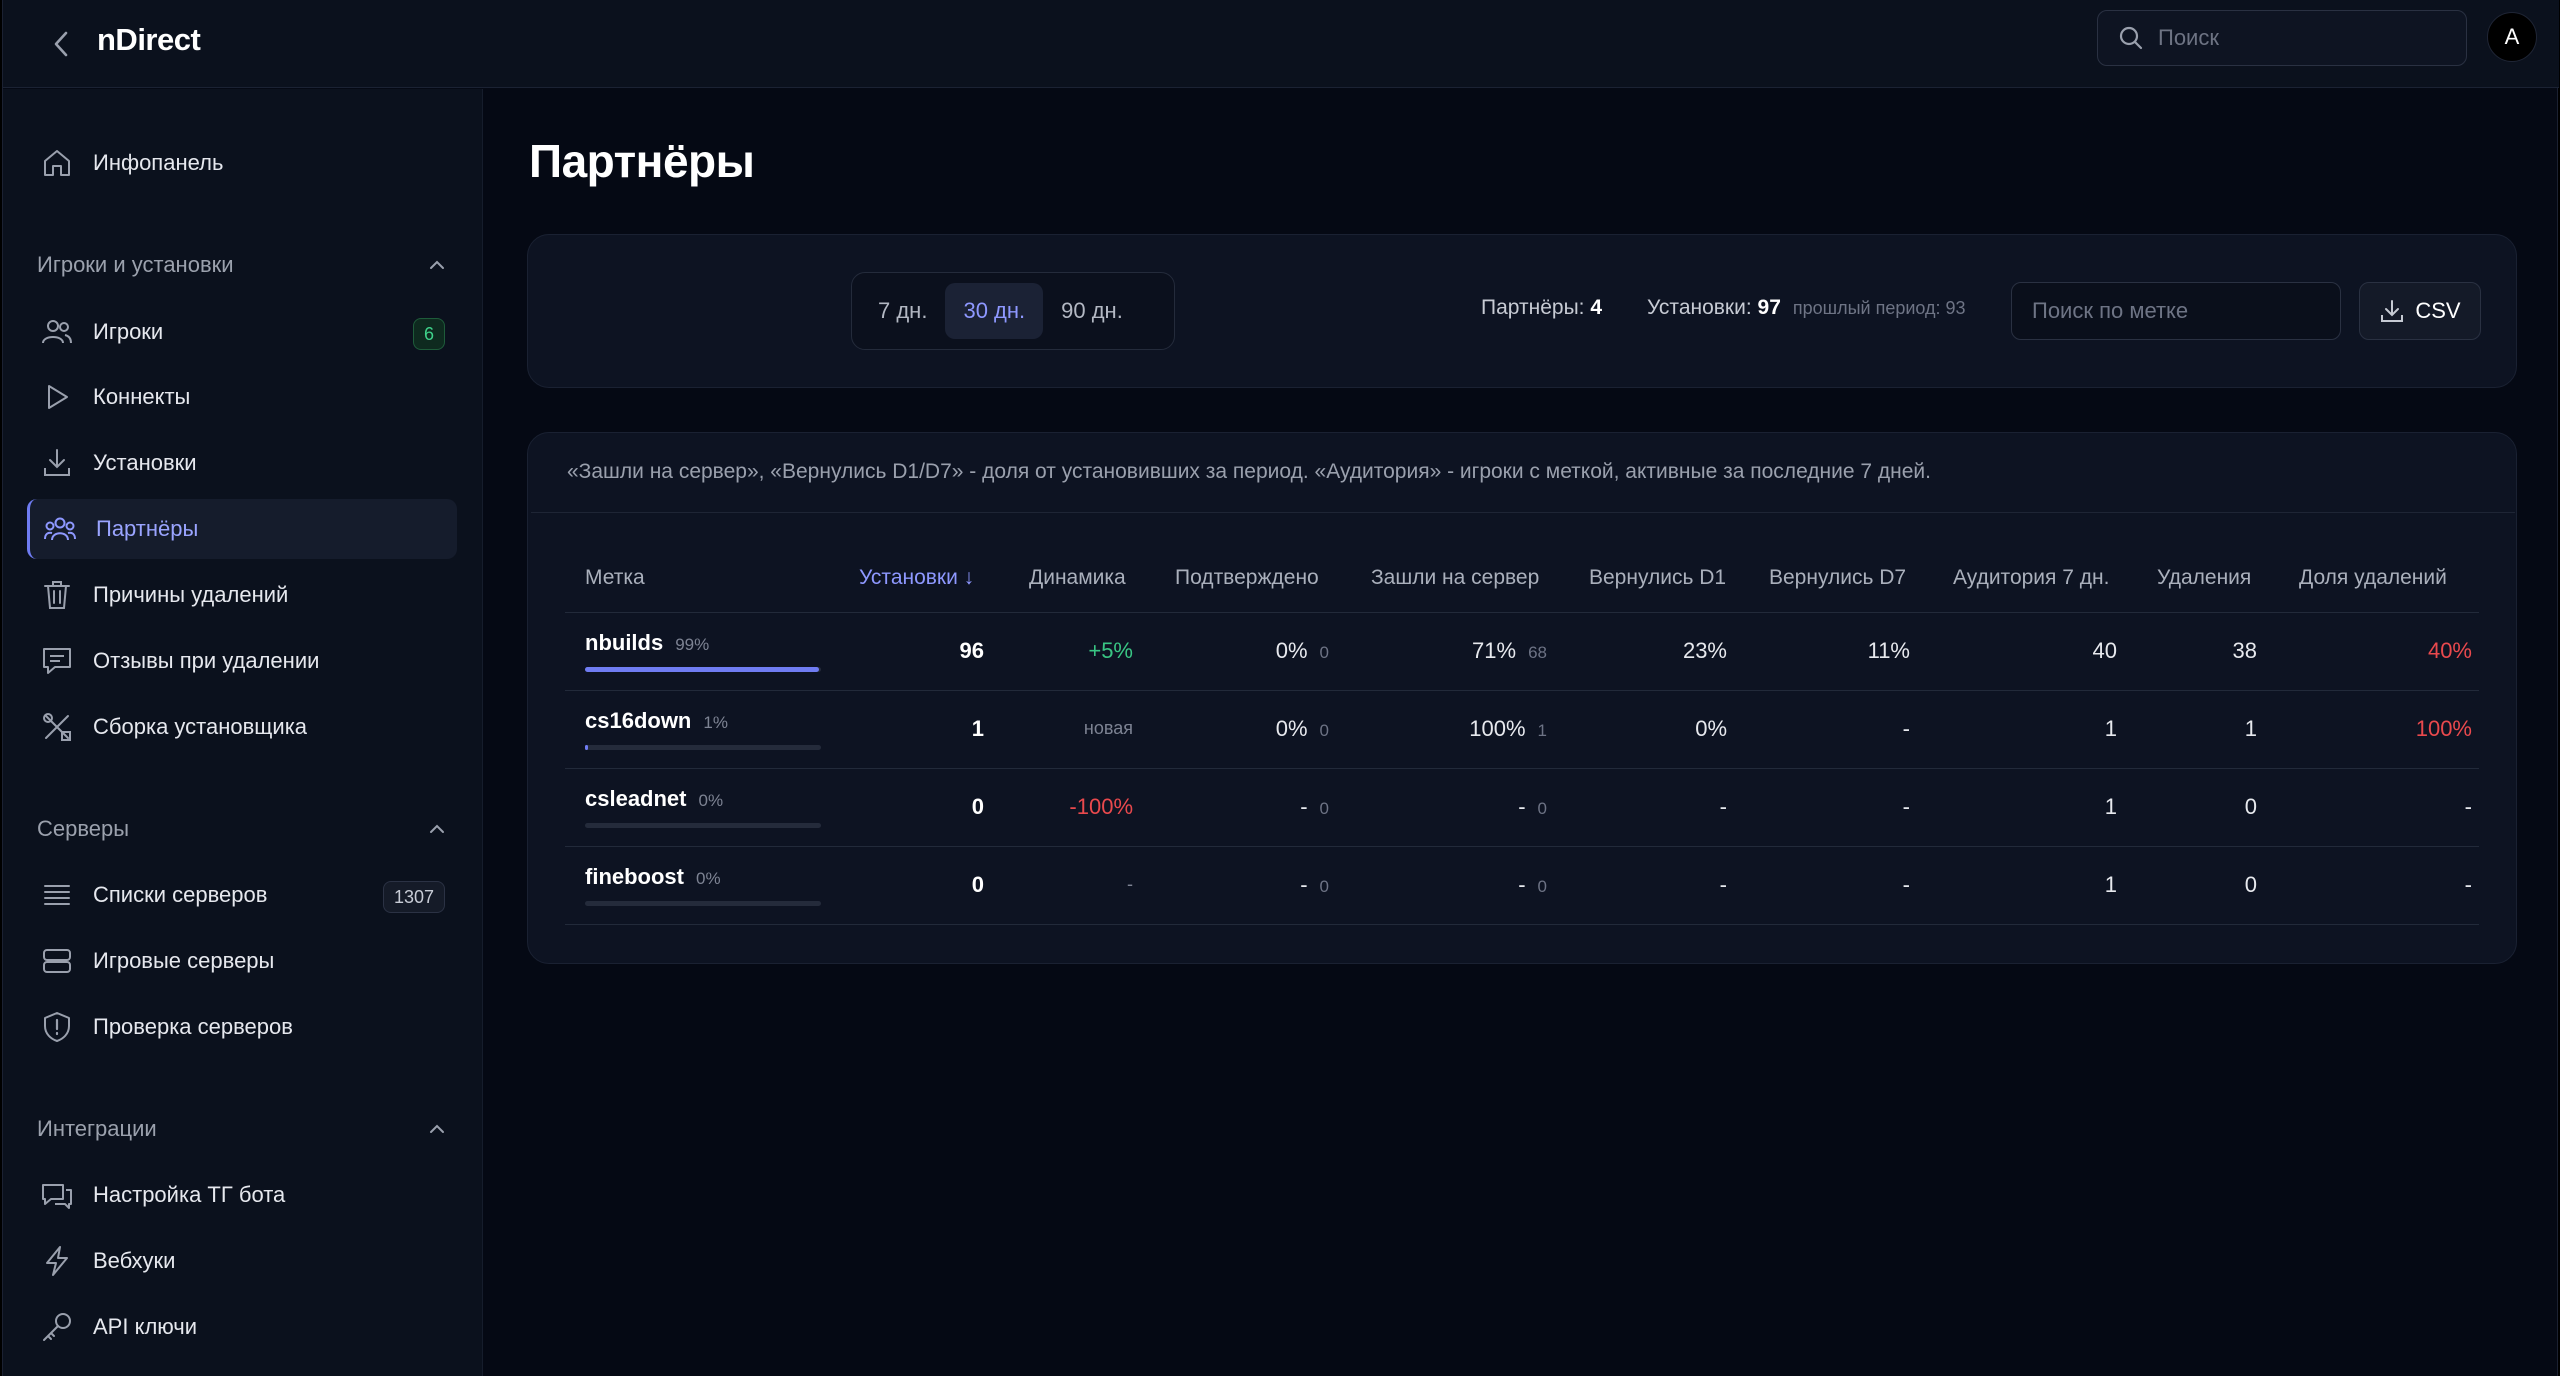  I want to click on search-input, so click(2298, 38).